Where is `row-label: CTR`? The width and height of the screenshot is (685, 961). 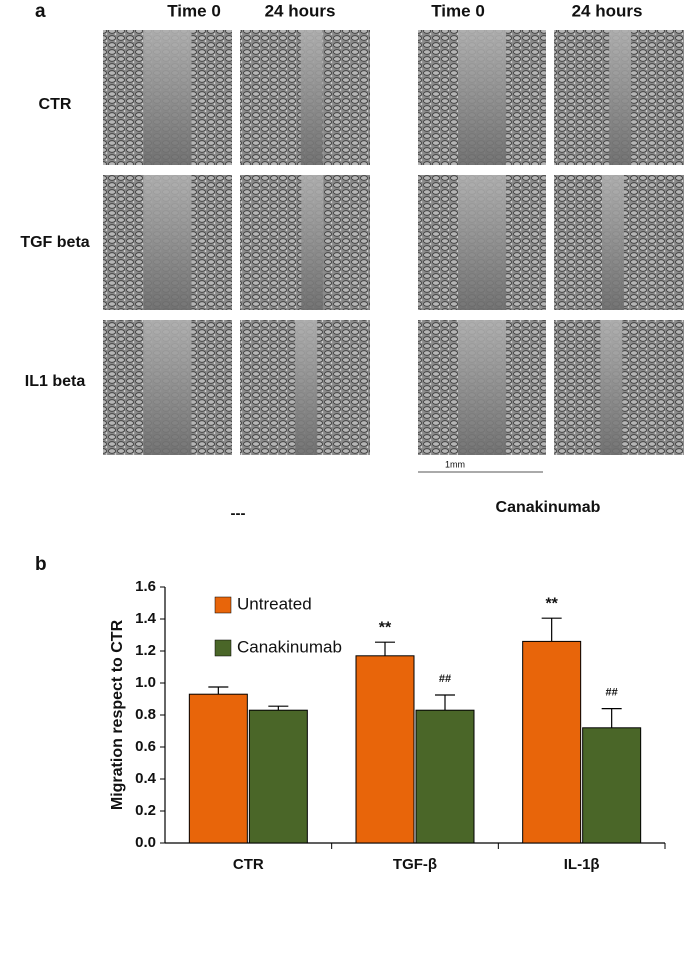 row-label: CTR is located at coordinates (55, 104).